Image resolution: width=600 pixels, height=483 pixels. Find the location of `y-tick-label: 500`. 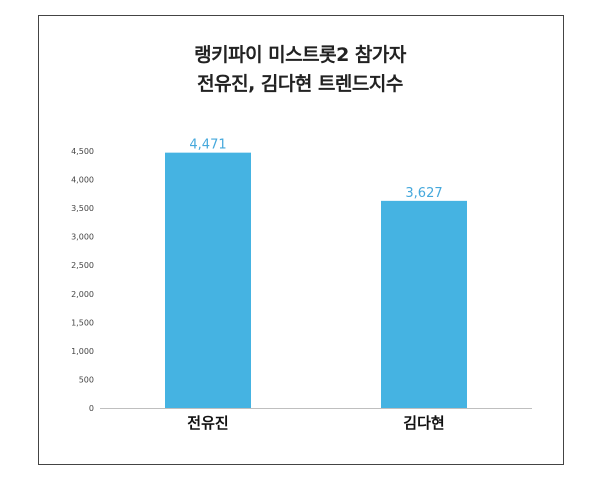

y-tick-label: 500 is located at coordinates (86, 379).